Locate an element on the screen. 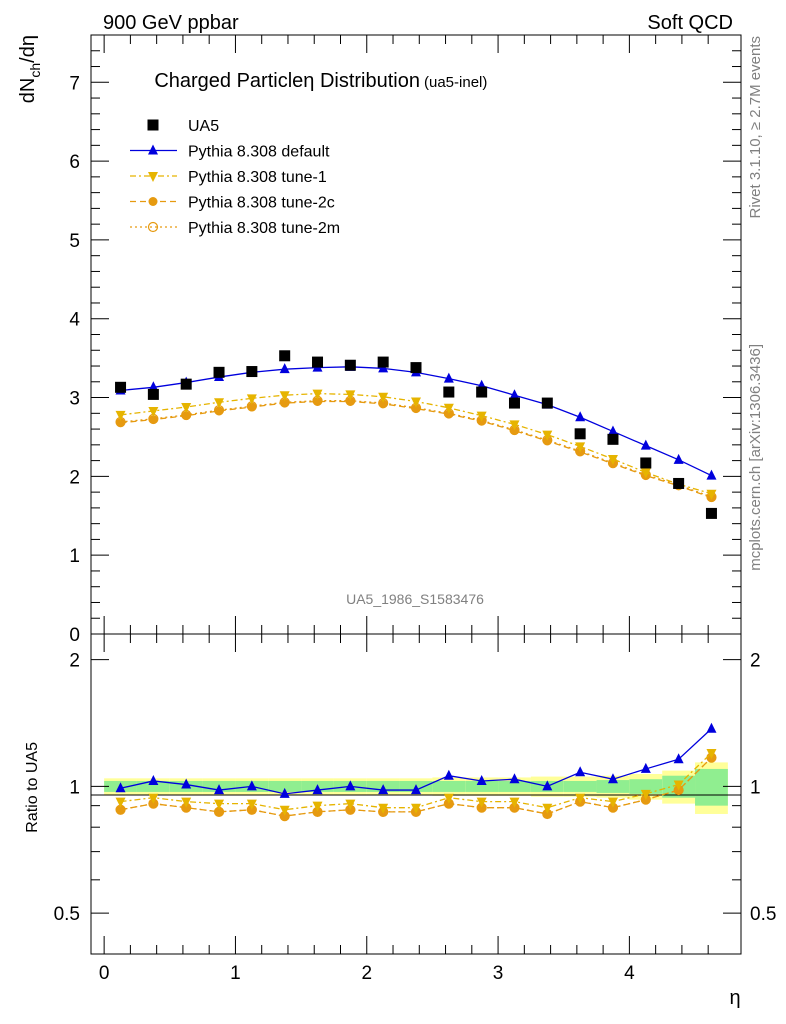 The width and height of the screenshot is (786, 1024). ratio-y-tick-label-right: 0.5 is located at coordinates (763, 914).